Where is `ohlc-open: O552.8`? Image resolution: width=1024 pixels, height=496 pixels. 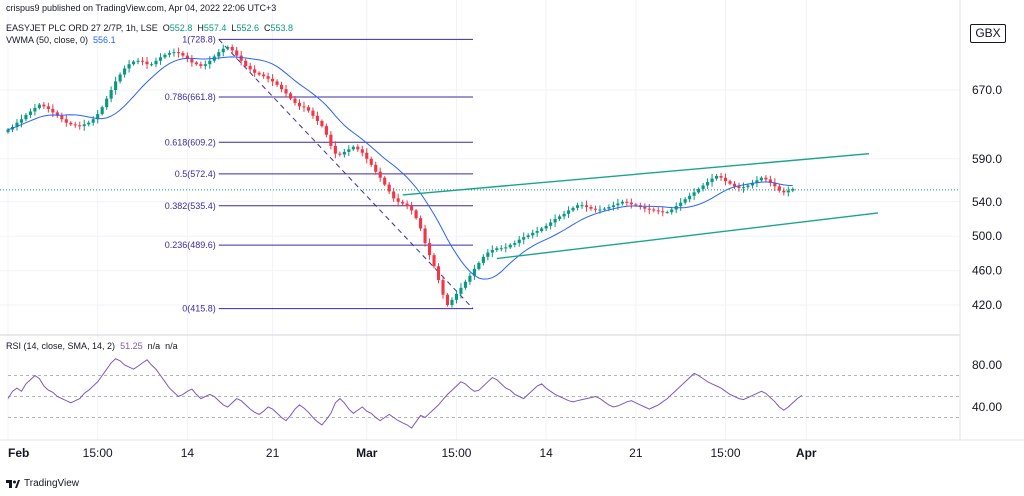 ohlc-open: O552.8 is located at coordinates (177, 28).